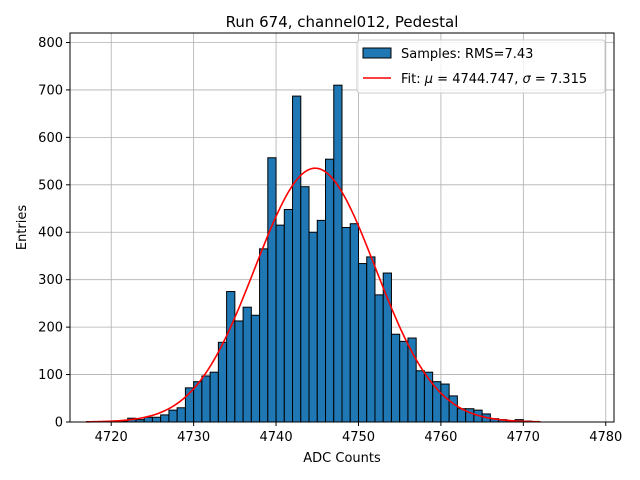 This screenshot has width=640, height=480. I want to click on legend-histogram-rms: 7.43, so click(518, 54).